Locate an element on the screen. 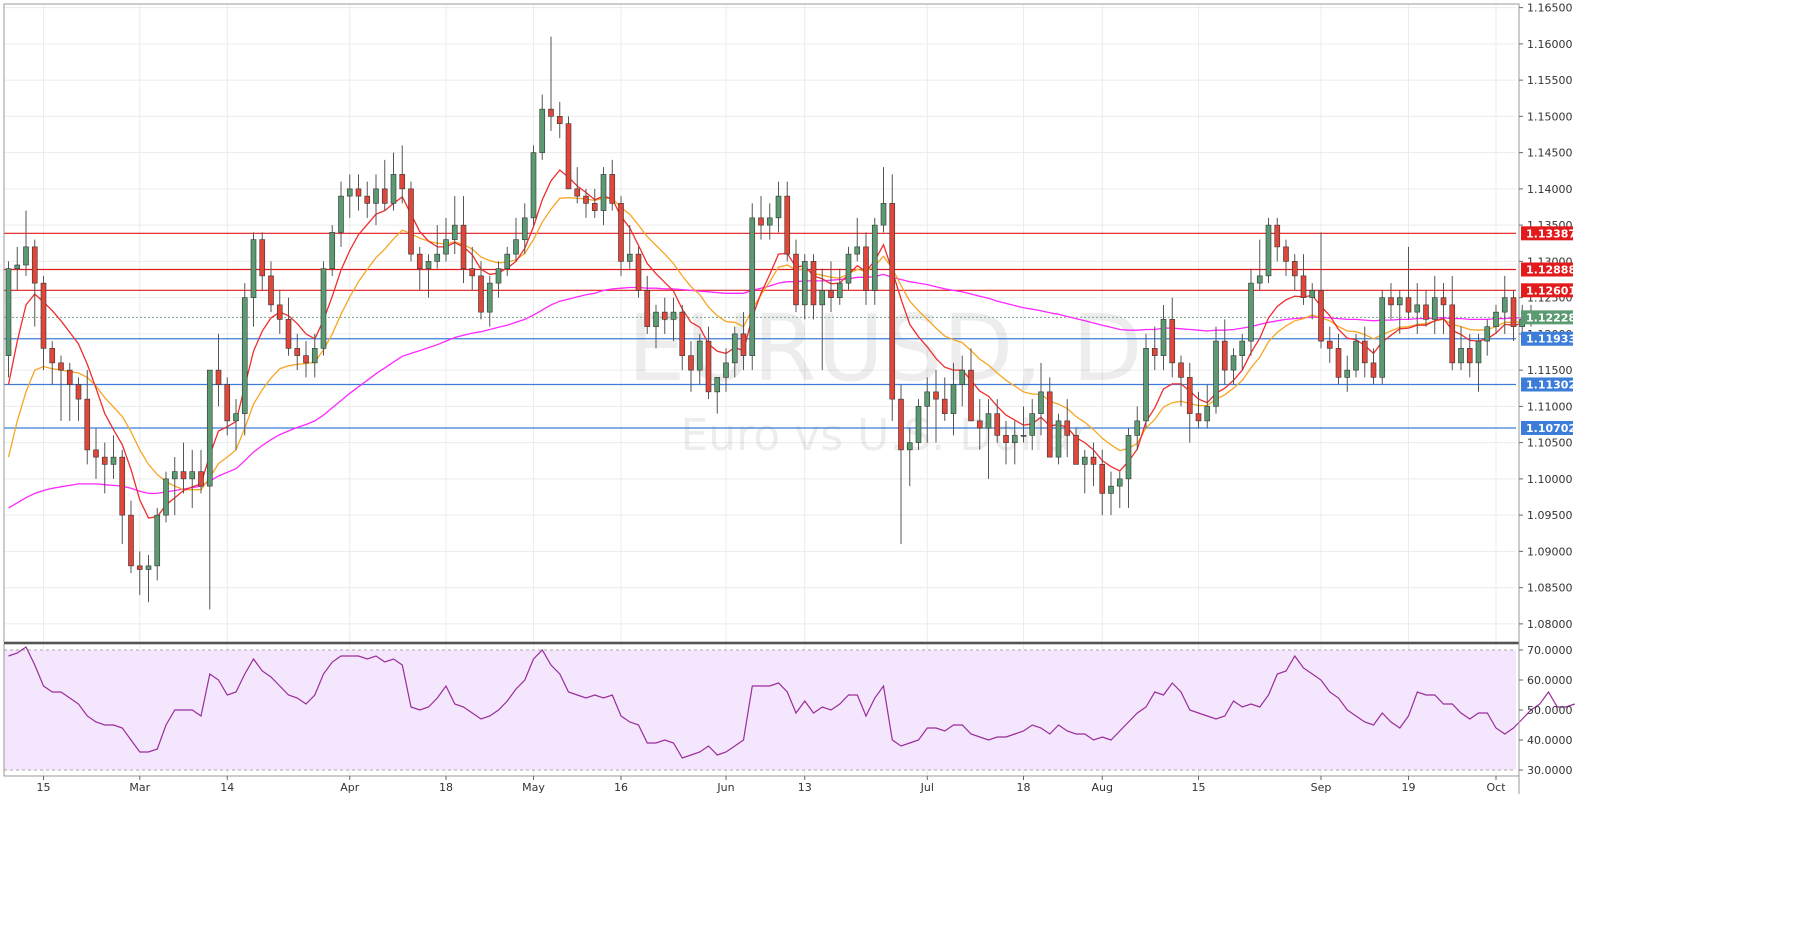  time-tick-label: Aug is located at coordinates (1102, 787).